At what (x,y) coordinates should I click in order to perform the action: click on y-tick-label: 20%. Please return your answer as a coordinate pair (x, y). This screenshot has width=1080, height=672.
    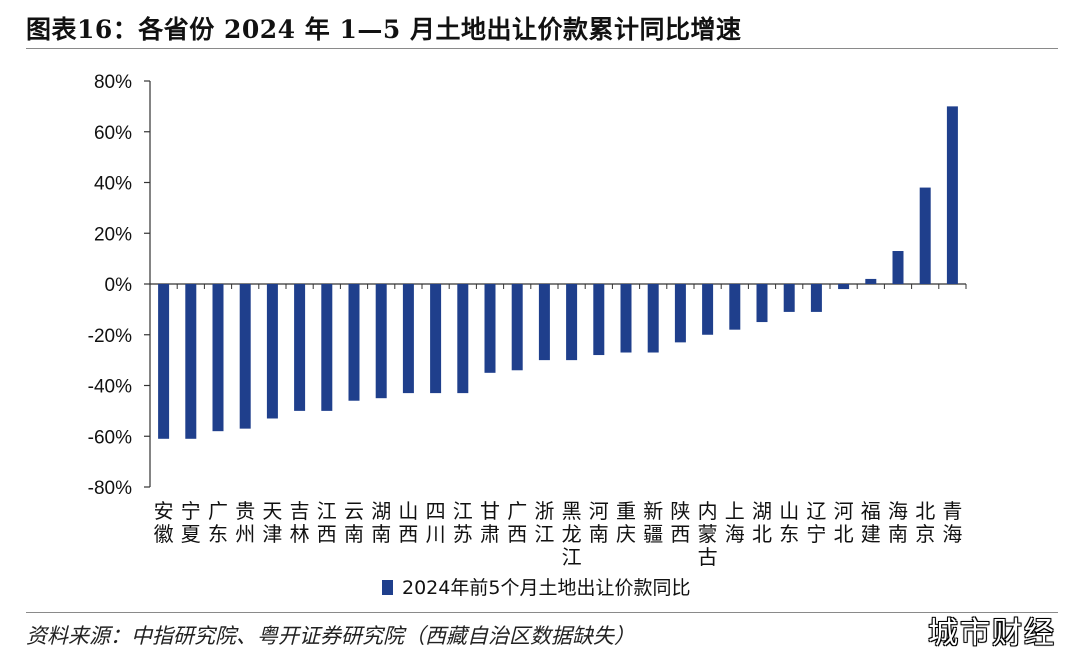
    Looking at the image, I should click on (113, 234).